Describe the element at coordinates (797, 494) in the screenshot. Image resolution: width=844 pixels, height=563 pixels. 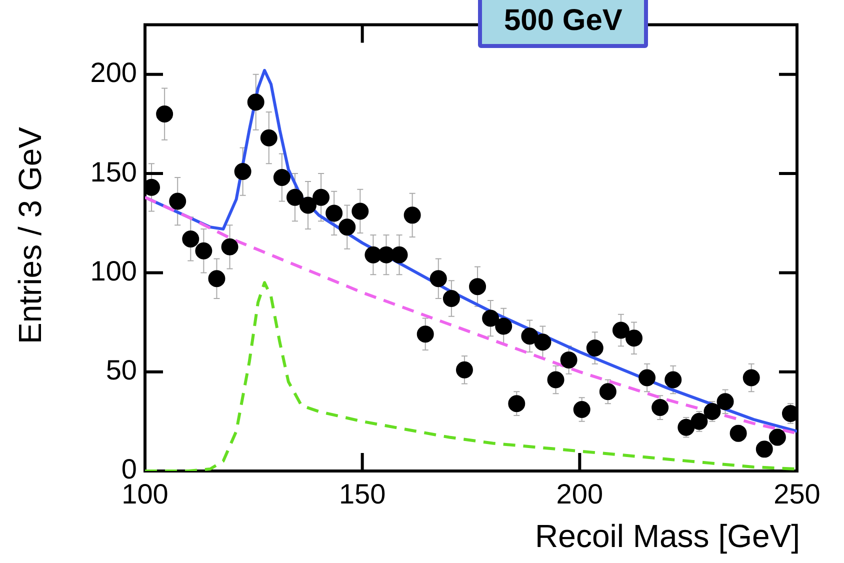
I see `x-tick-label: 250` at that location.